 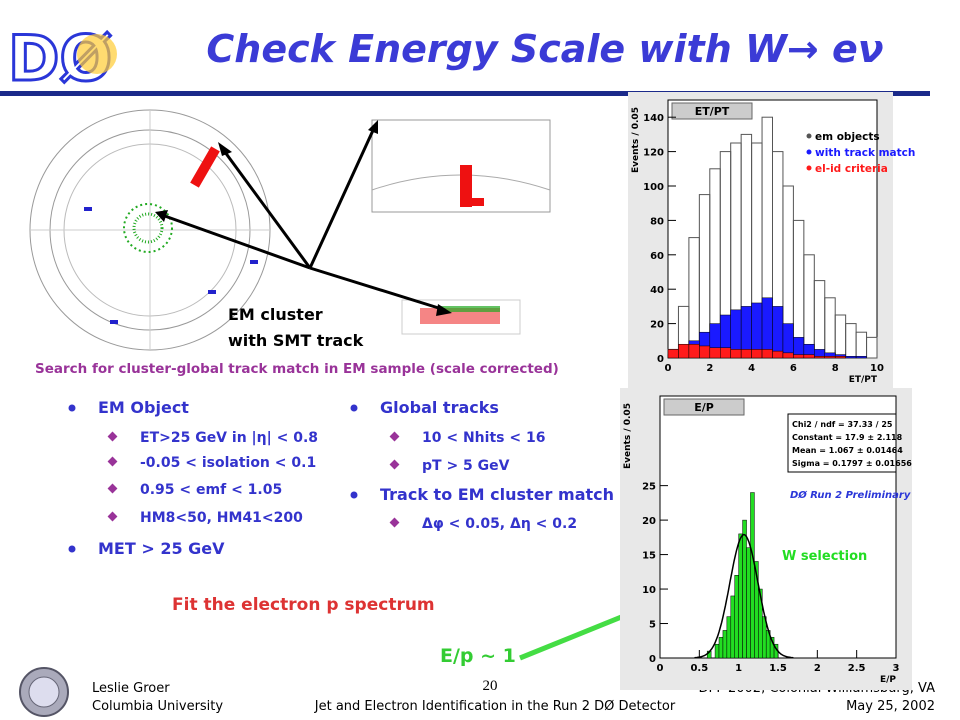 I want to click on fit-note: Fit the electron p spectrum, so click(x=303, y=605).